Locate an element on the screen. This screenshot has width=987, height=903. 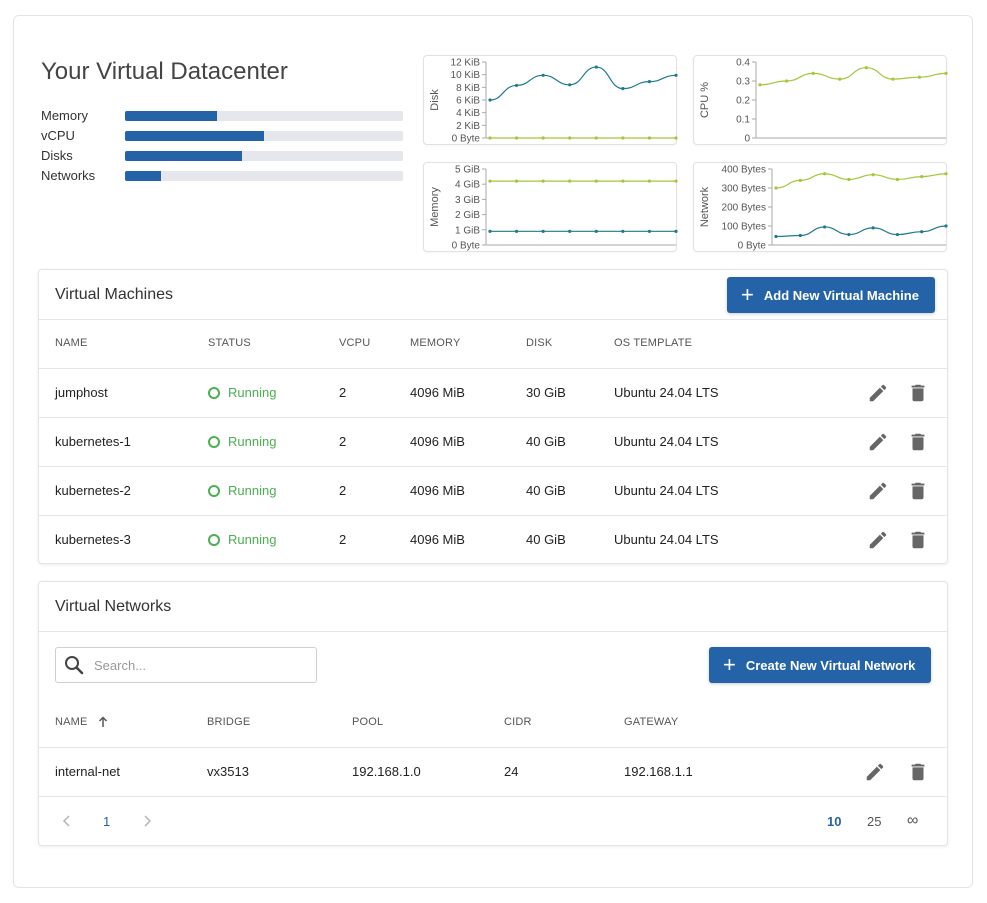
y-tick-label: 100 Bytes is located at coordinates (744, 227).